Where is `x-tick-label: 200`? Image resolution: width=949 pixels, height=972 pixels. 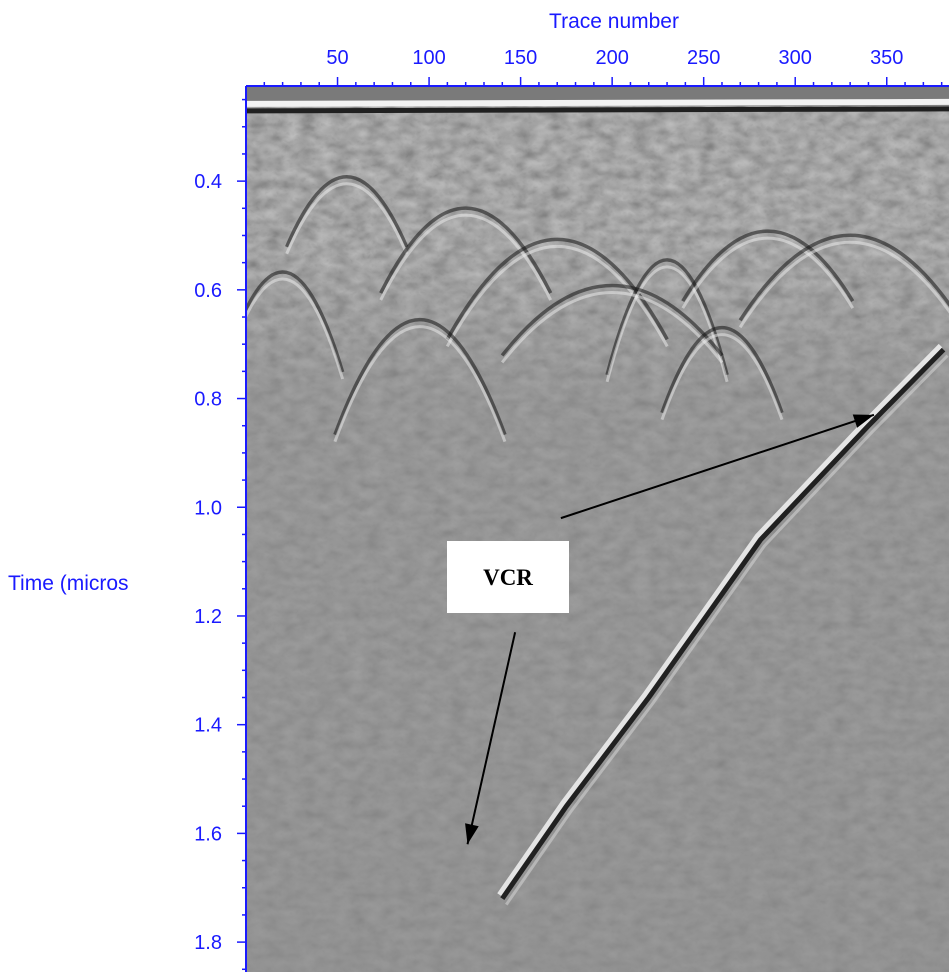
x-tick-label: 200 is located at coordinates (611, 58).